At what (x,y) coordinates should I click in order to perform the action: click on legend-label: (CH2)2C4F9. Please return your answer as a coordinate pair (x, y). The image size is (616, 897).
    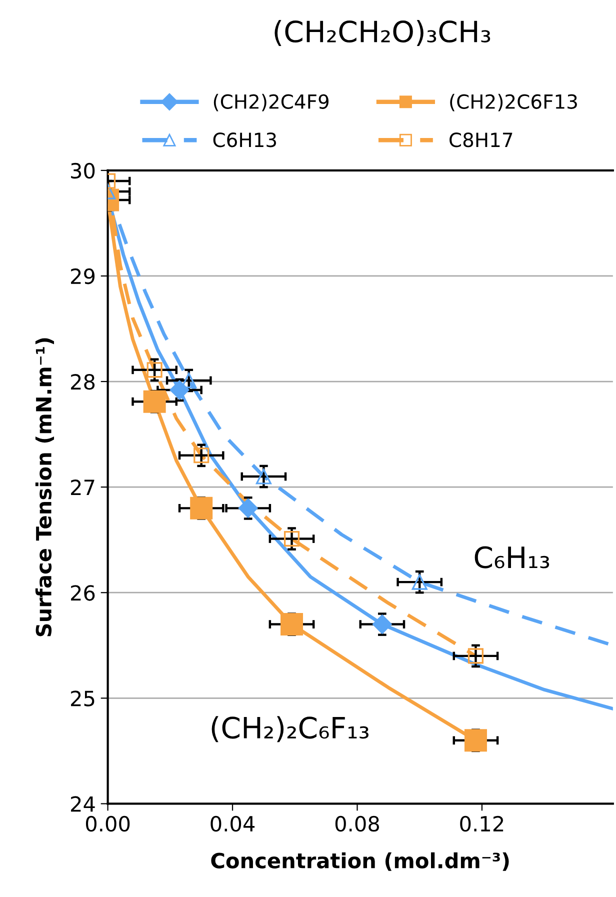
    Looking at the image, I should click on (271, 103).